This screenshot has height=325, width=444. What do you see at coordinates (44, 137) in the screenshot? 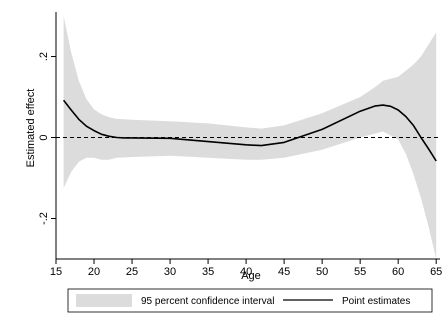
I see `y-tick-label: 0` at bounding box center [44, 137].